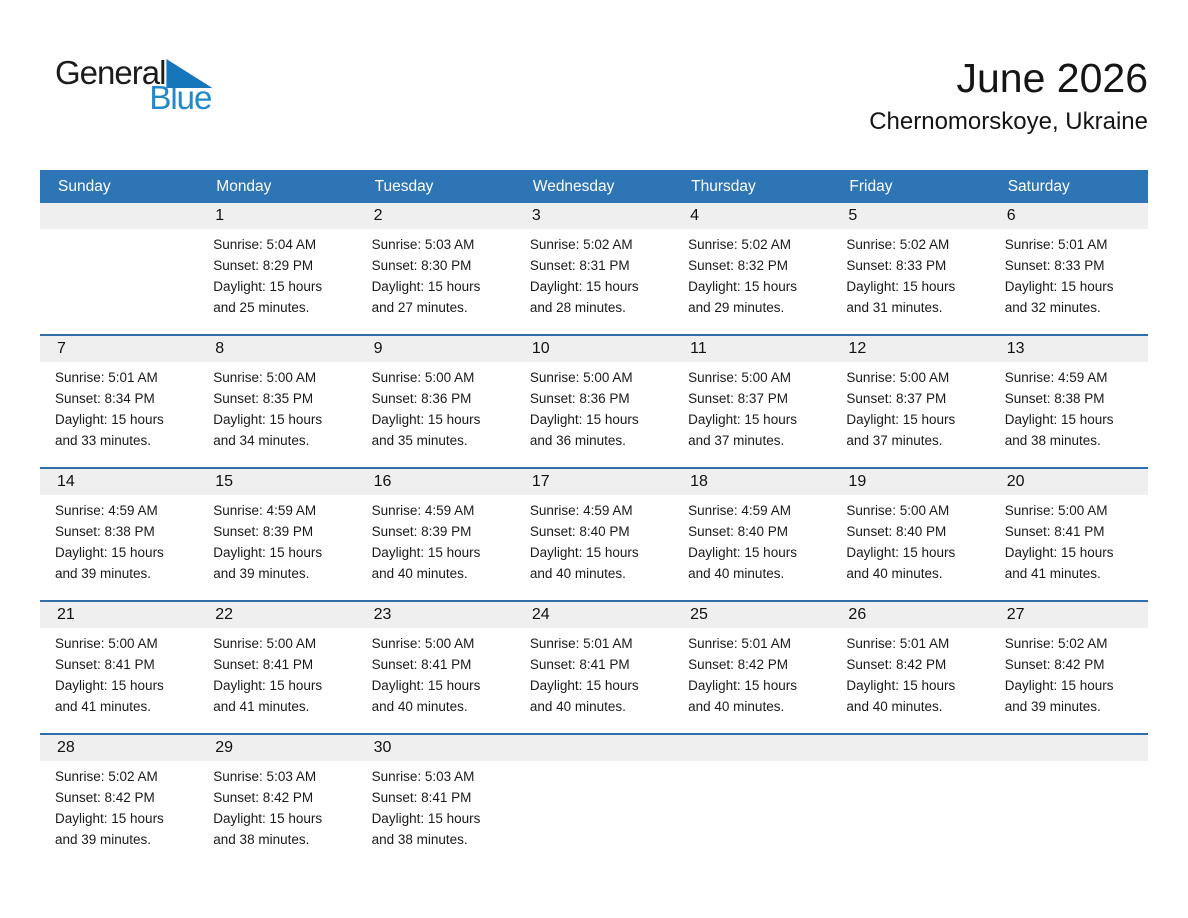 The height and width of the screenshot is (918, 1188). I want to click on logo-row-general: General, so click(134, 72).